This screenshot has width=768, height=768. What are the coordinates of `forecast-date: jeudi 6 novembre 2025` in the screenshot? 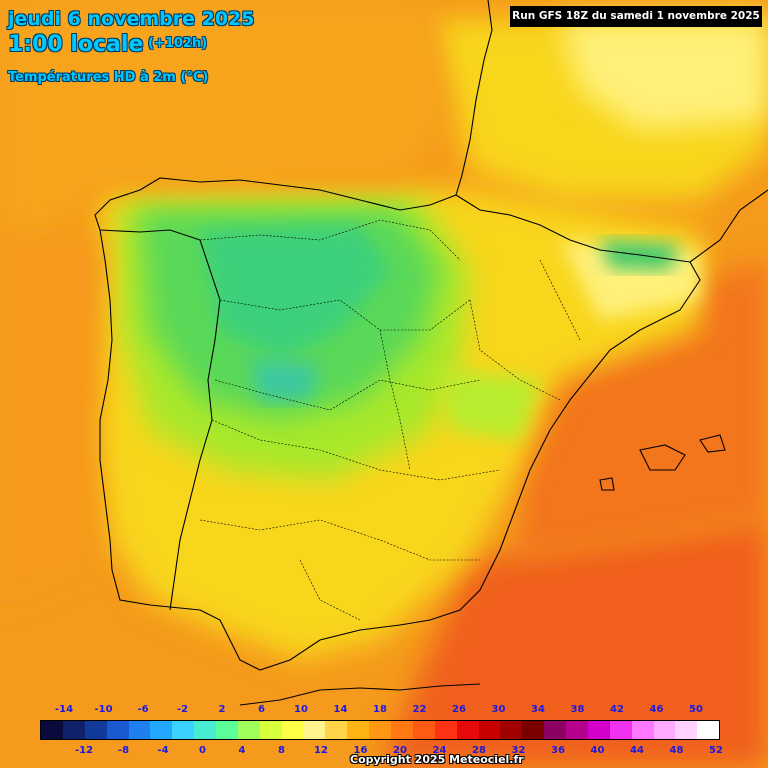 It's located at (131, 19).